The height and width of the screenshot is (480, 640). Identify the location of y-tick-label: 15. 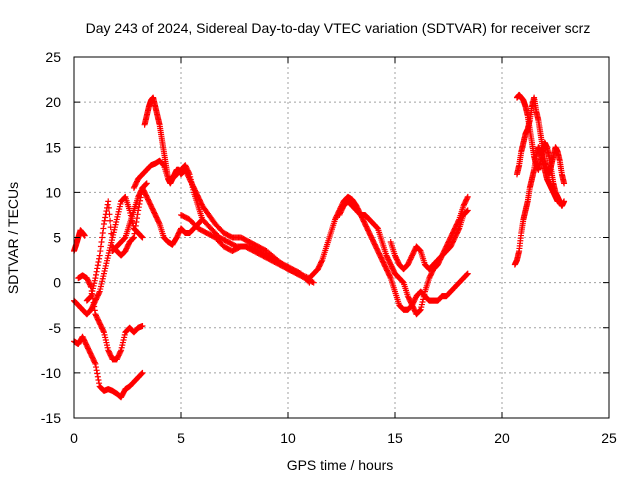
(53, 147).